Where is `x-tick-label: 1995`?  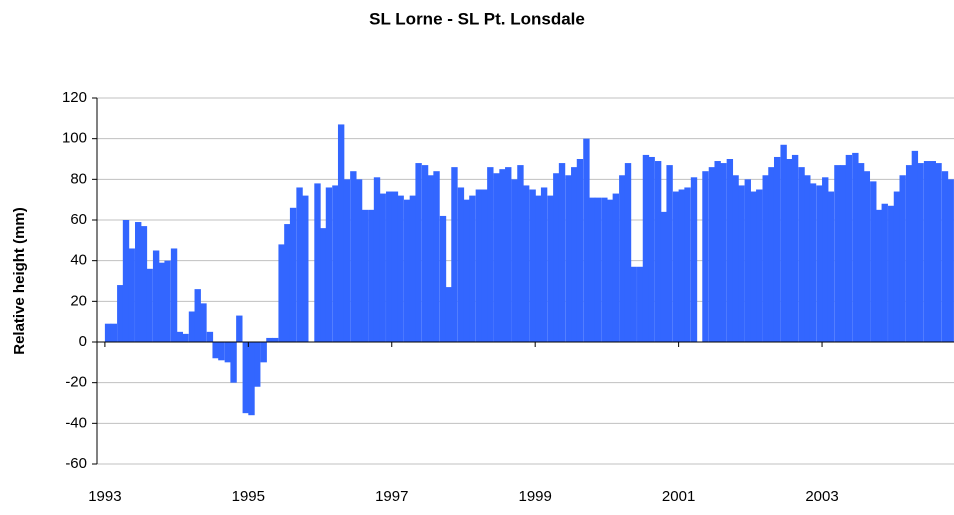
x-tick-label: 1995 is located at coordinates (248, 496).